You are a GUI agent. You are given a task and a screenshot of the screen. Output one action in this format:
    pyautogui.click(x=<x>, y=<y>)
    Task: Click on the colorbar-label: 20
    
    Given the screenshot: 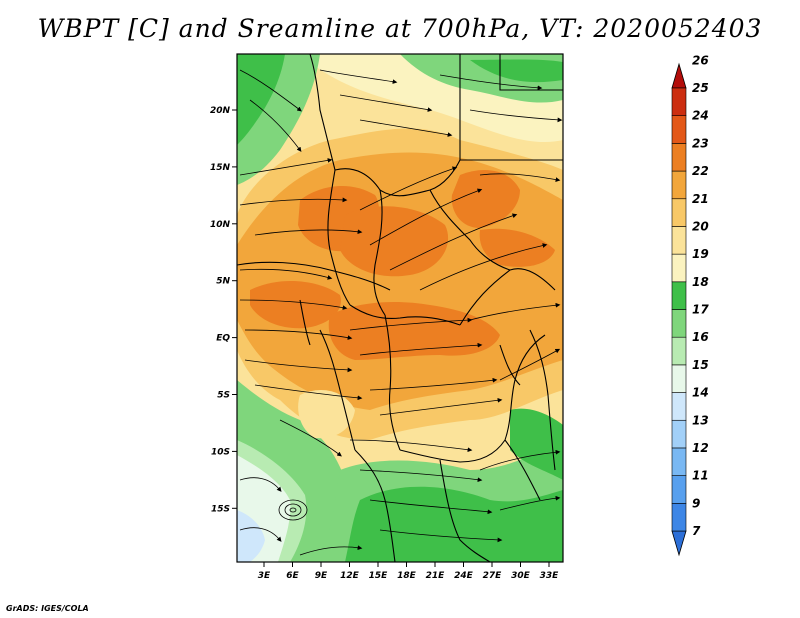 What is the action you would take?
    pyautogui.click(x=700, y=226)
    